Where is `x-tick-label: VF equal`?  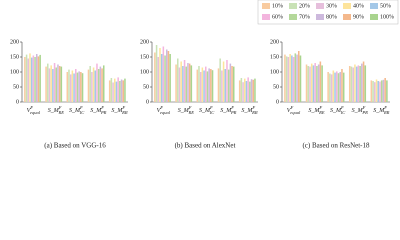 x-tick-label: VF equal is located at coordinates (164, 110).